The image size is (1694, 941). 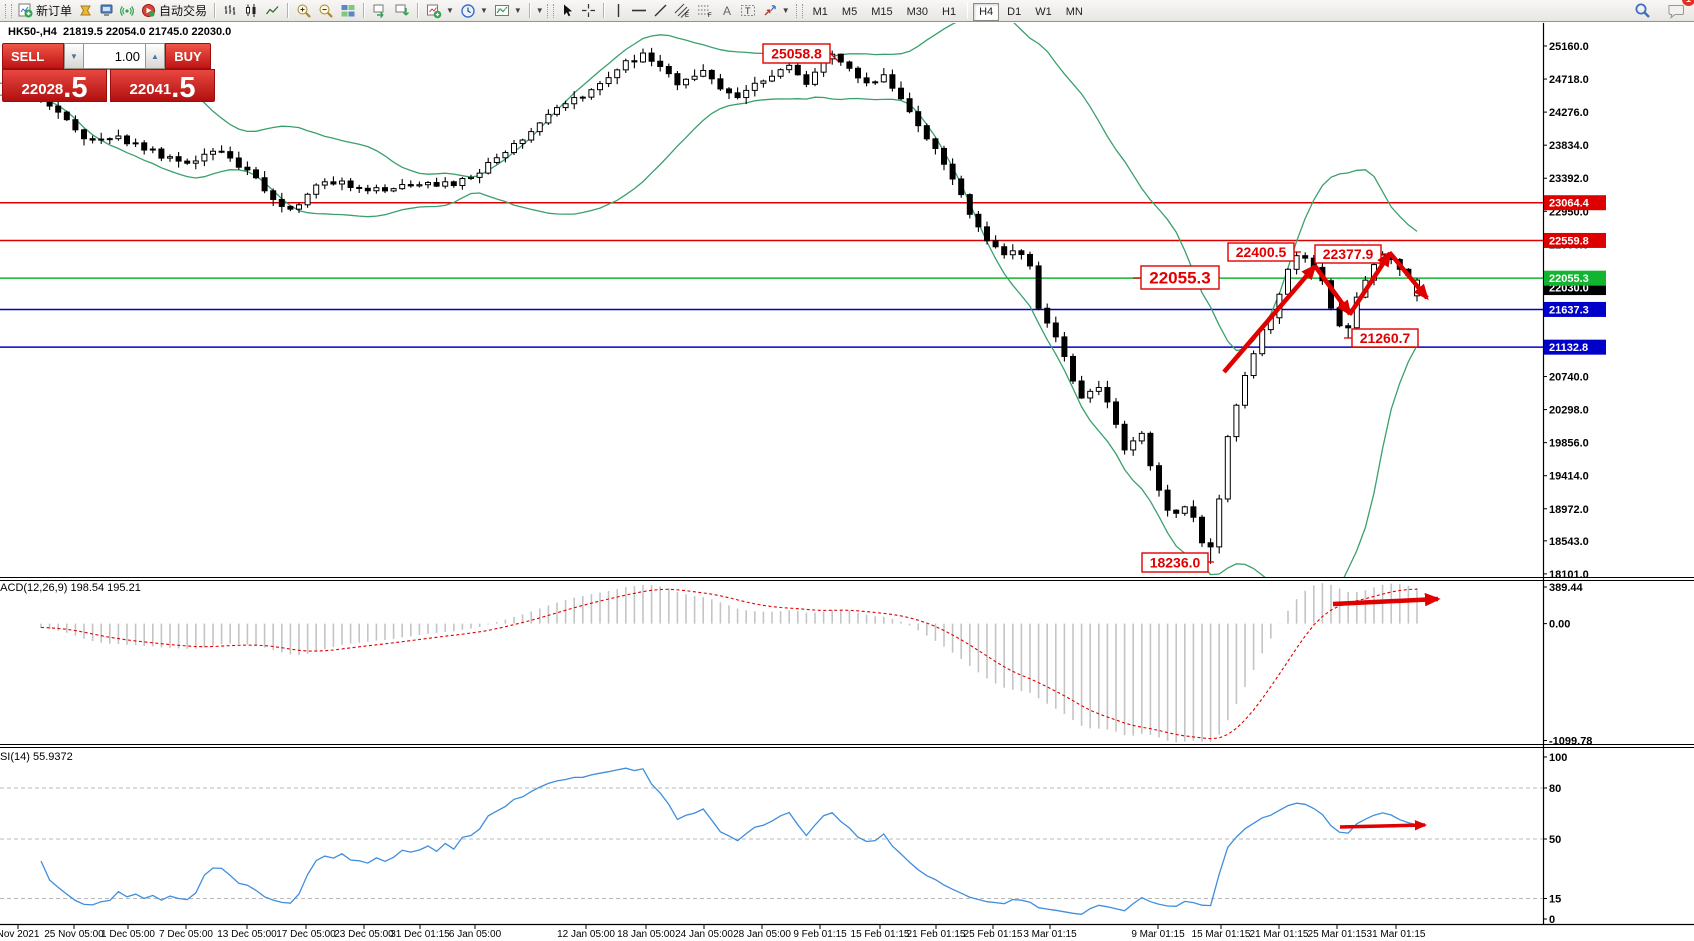 What do you see at coordinates (1575, 278) in the screenshot?
I see `price-level-tag` at bounding box center [1575, 278].